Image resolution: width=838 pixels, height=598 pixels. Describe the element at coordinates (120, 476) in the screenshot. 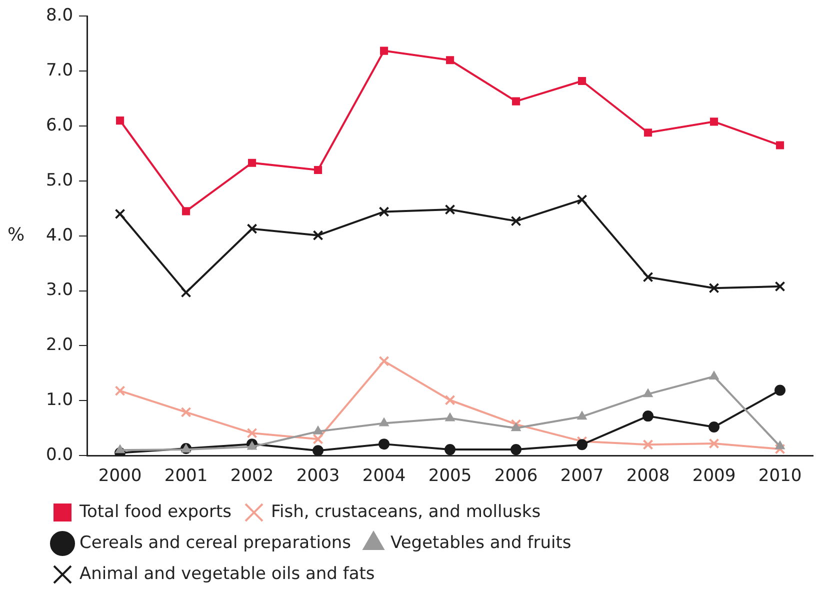

I see `x-tick-label: 2000` at that location.